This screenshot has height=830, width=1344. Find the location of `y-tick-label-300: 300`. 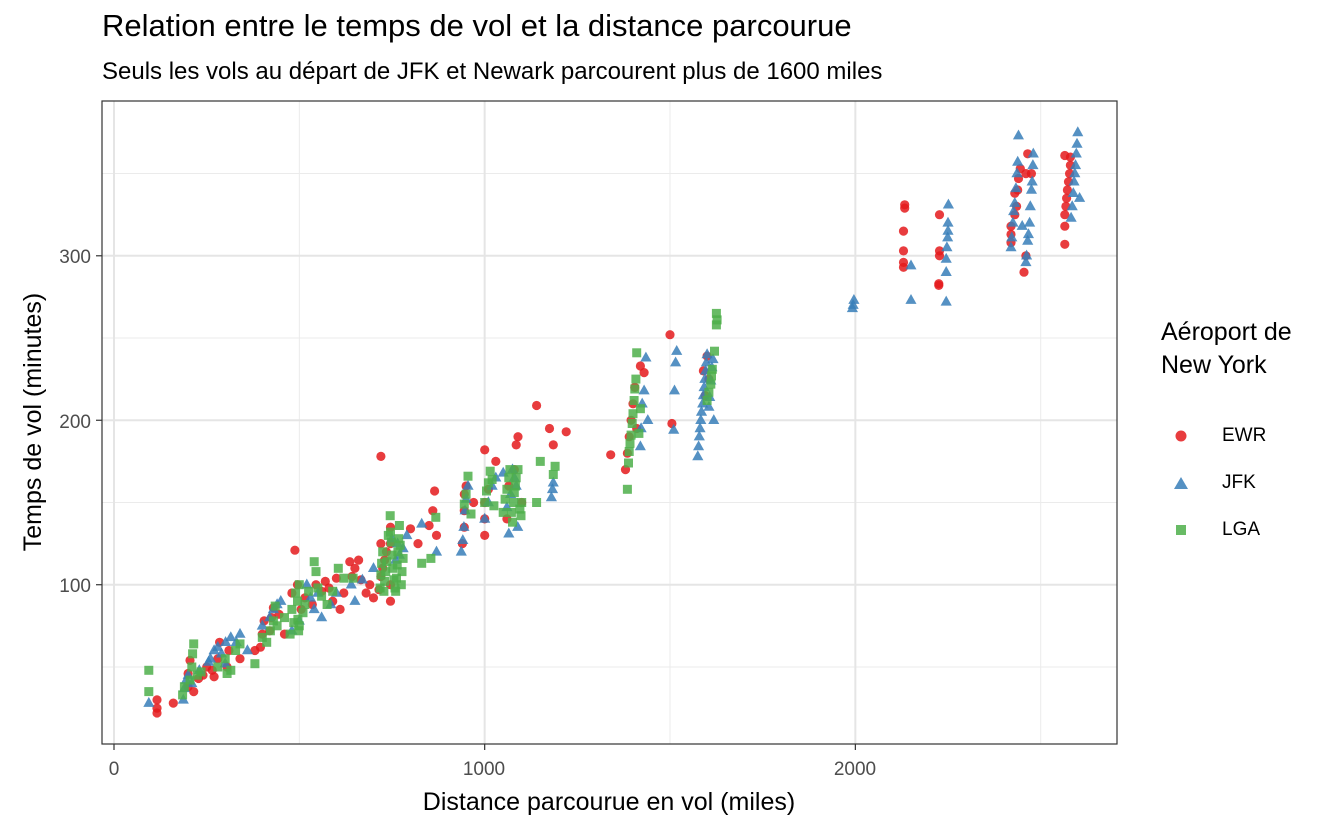

y-tick-label-300: 300 is located at coordinates (75, 257).